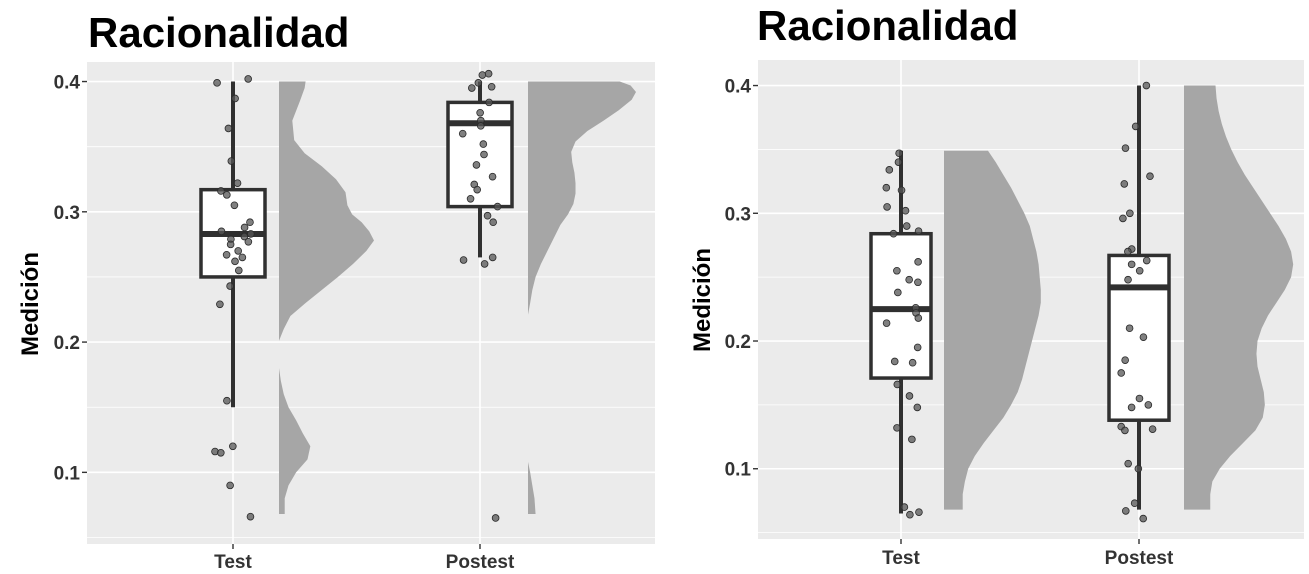 This screenshot has height=574, width=1309. What do you see at coordinates (702, 300) in the screenshot?
I see `y-axis-title: Medición` at bounding box center [702, 300].